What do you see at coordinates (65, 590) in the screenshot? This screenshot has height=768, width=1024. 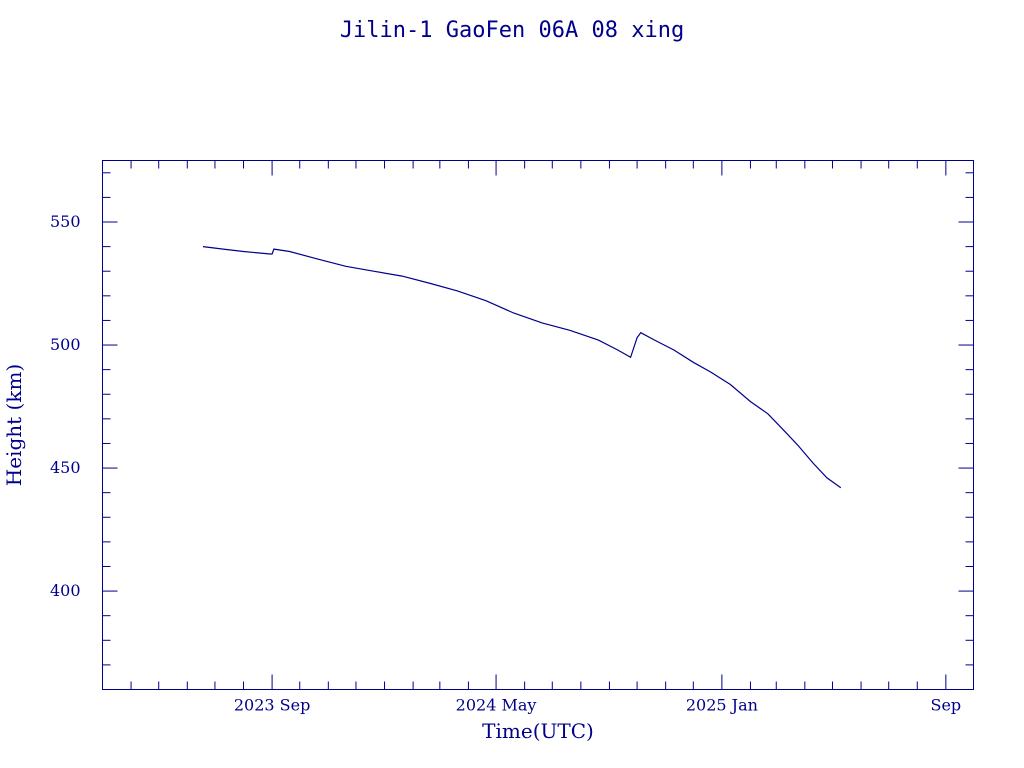 I see `y-tick-label: 400` at bounding box center [65, 590].